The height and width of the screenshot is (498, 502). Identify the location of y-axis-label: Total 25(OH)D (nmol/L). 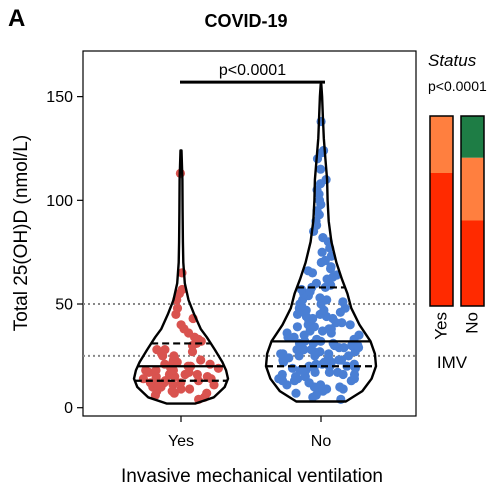
(21, 233).